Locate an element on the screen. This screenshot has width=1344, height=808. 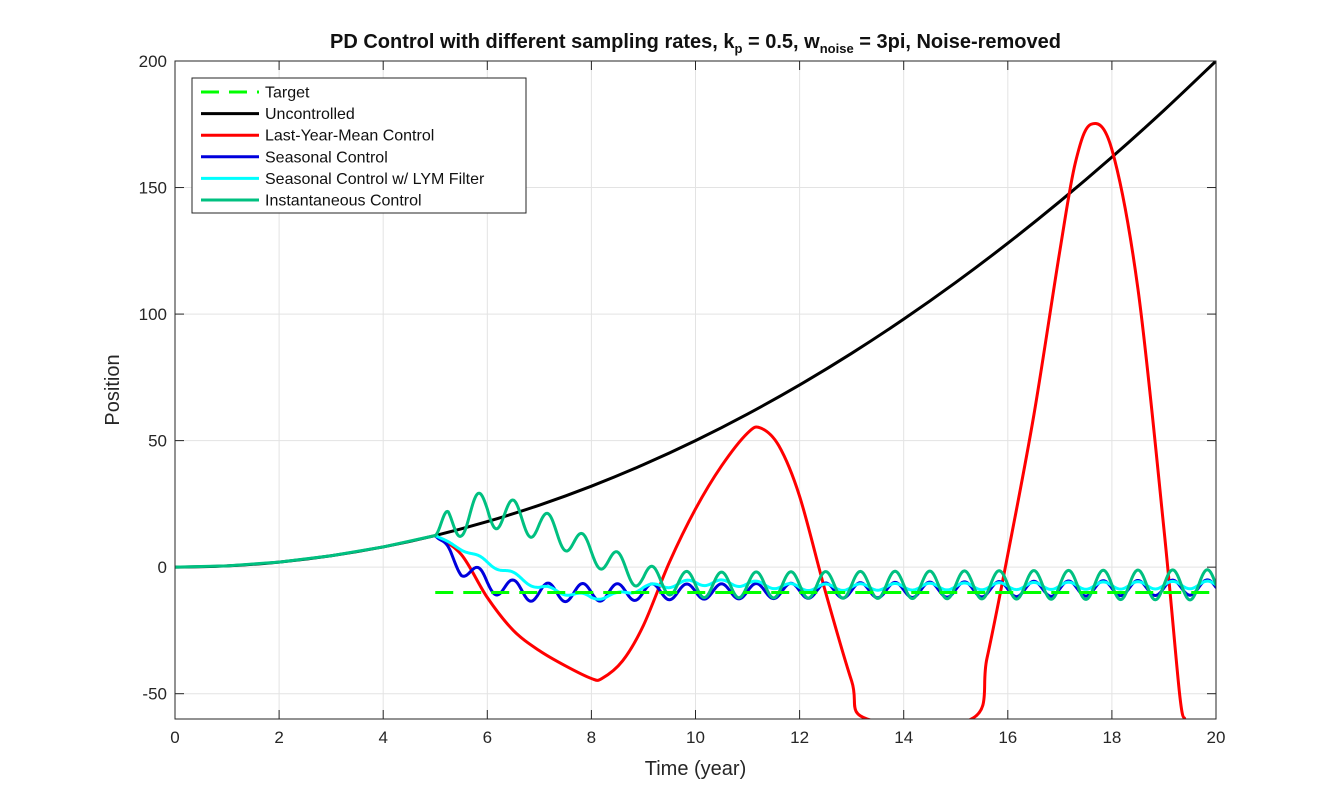
x-tick-label: 10 is located at coordinates (695, 737).